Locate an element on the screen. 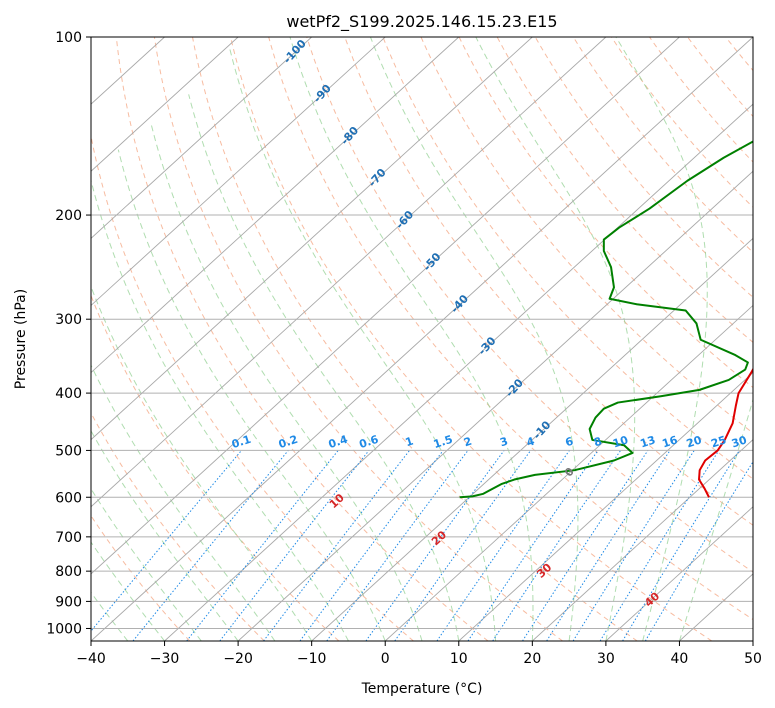 Image resolution: width=775 pixels, height=708 pixels. mixing-ratio-label: 25 is located at coordinates (718, 441).